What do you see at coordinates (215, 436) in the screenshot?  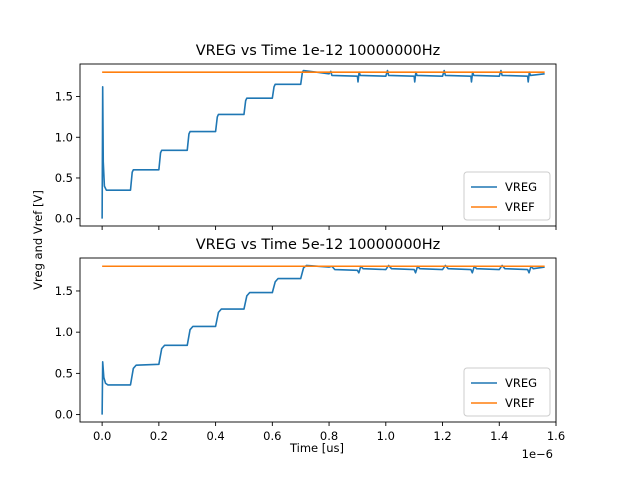 I see `x-tick-label: 0.4` at bounding box center [215, 436].